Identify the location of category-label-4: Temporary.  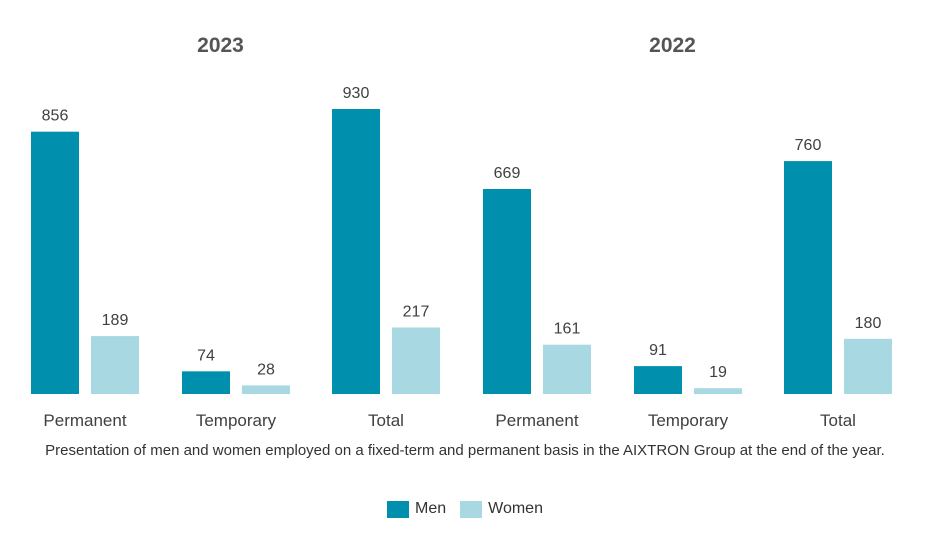
(688, 420).